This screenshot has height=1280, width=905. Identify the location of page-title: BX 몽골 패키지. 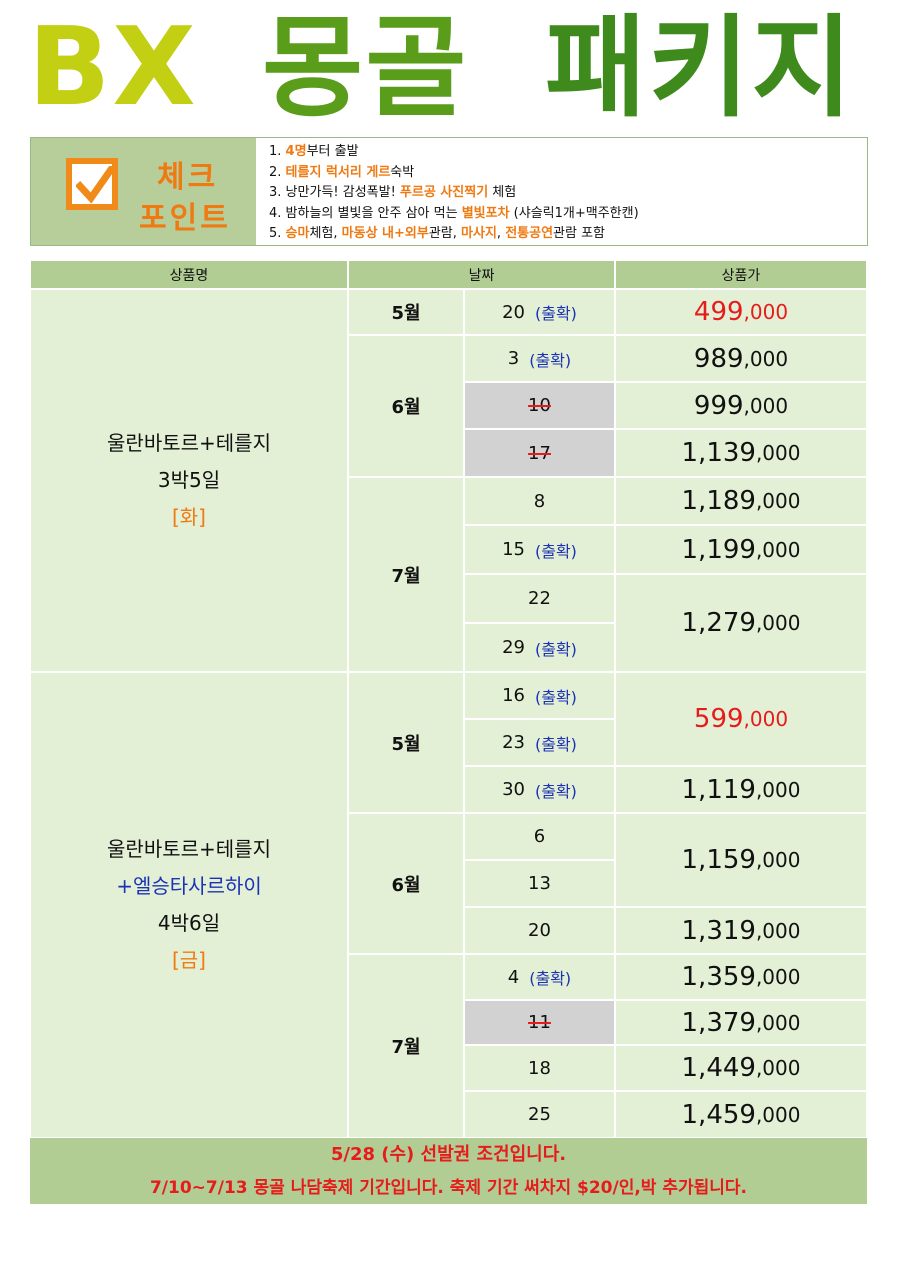
(452, 68).